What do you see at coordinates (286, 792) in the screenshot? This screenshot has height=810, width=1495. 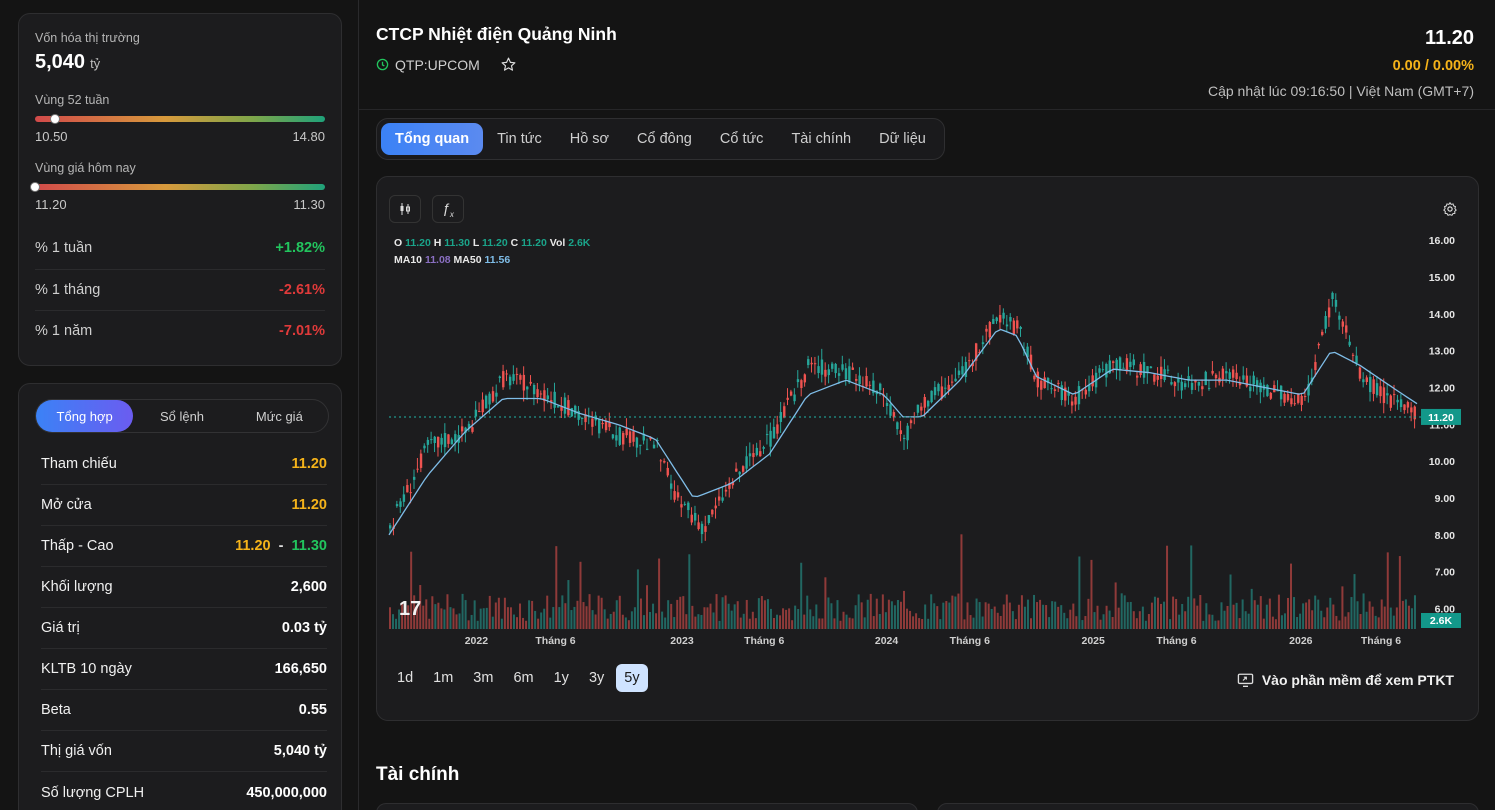 I see `row-value: 450,000,000` at bounding box center [286, 792].